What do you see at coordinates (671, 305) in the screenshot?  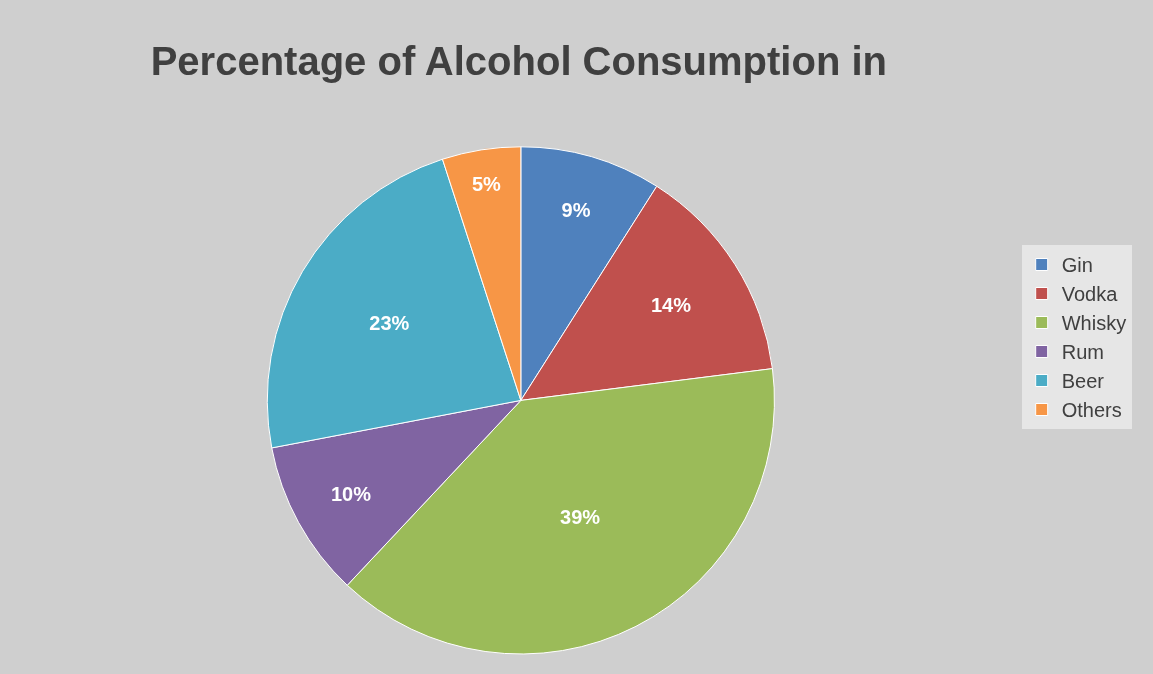 I see `data-label: 14%` at bounding box center [671, 305].